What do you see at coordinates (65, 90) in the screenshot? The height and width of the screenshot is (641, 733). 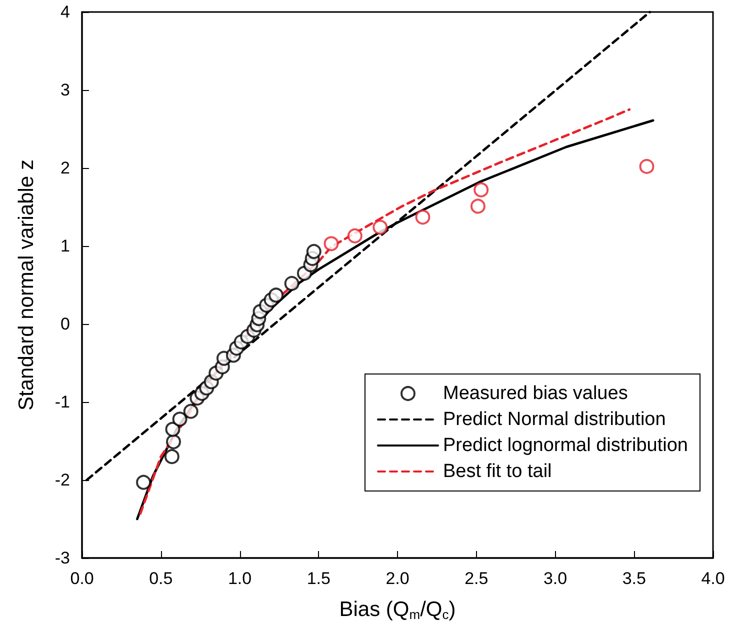 I see `y-tick-label: 3` at bounding box center [65, 90].